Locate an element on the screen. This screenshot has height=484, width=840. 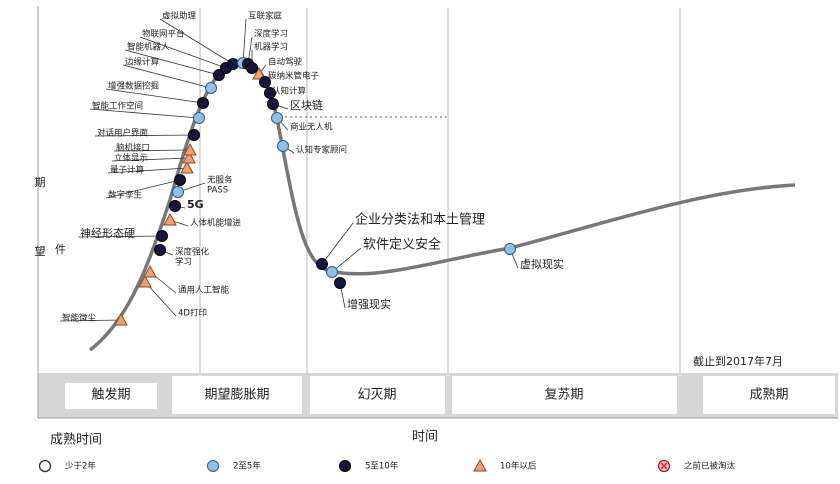
tech-label: 增强现实 is located at coordinates (369, 304).